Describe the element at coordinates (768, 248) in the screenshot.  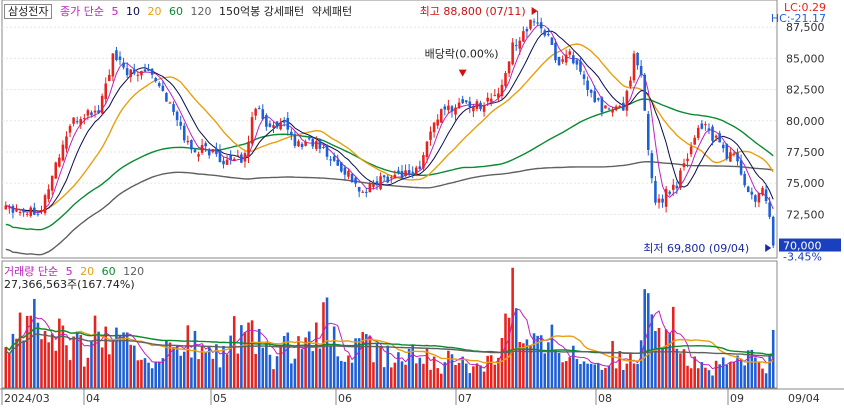
I see `low-marker-arrow` at that location.